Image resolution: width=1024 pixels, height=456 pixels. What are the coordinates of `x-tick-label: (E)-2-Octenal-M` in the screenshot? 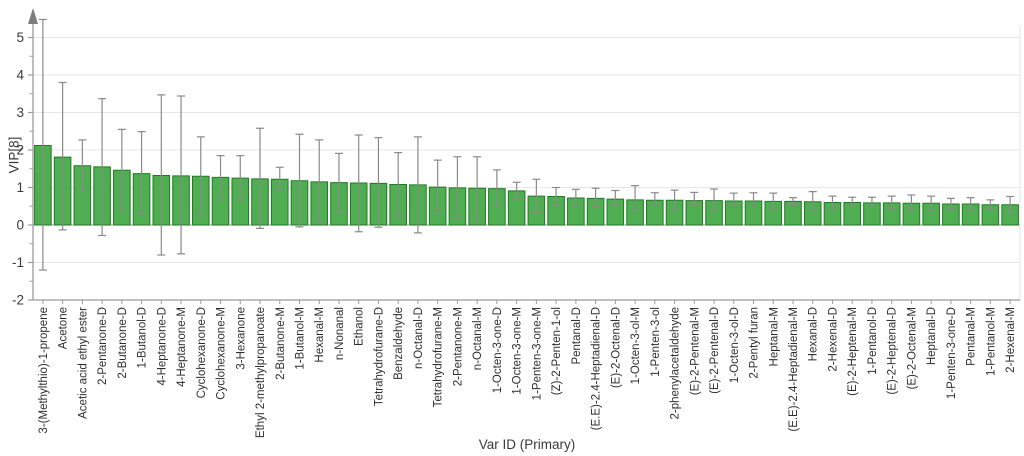 It's located at (912, 348).